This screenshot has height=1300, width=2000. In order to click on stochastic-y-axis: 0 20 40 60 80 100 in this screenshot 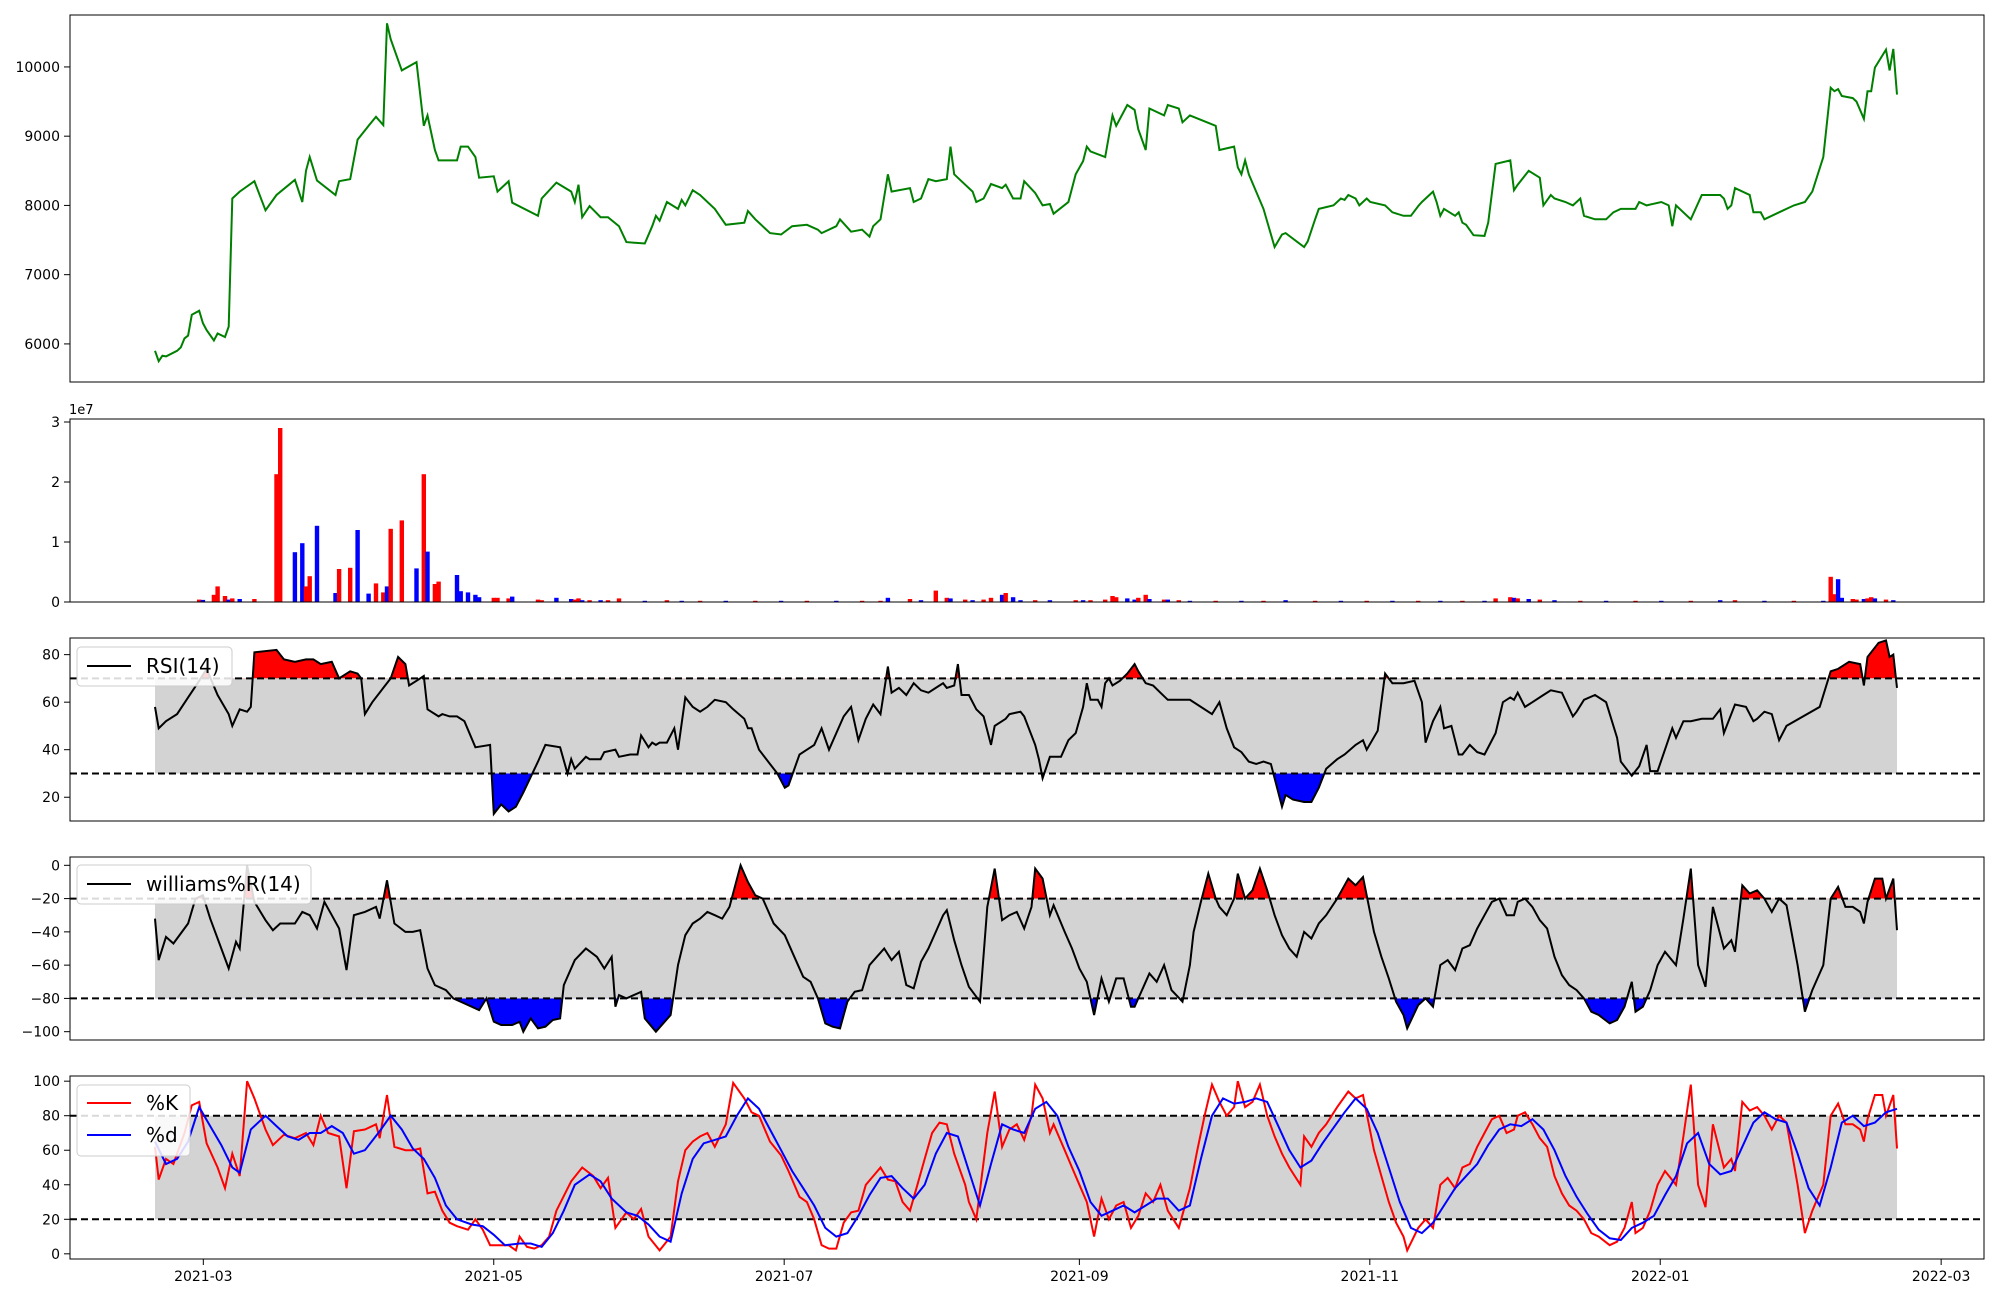, I will do `click(51, 1168)`.